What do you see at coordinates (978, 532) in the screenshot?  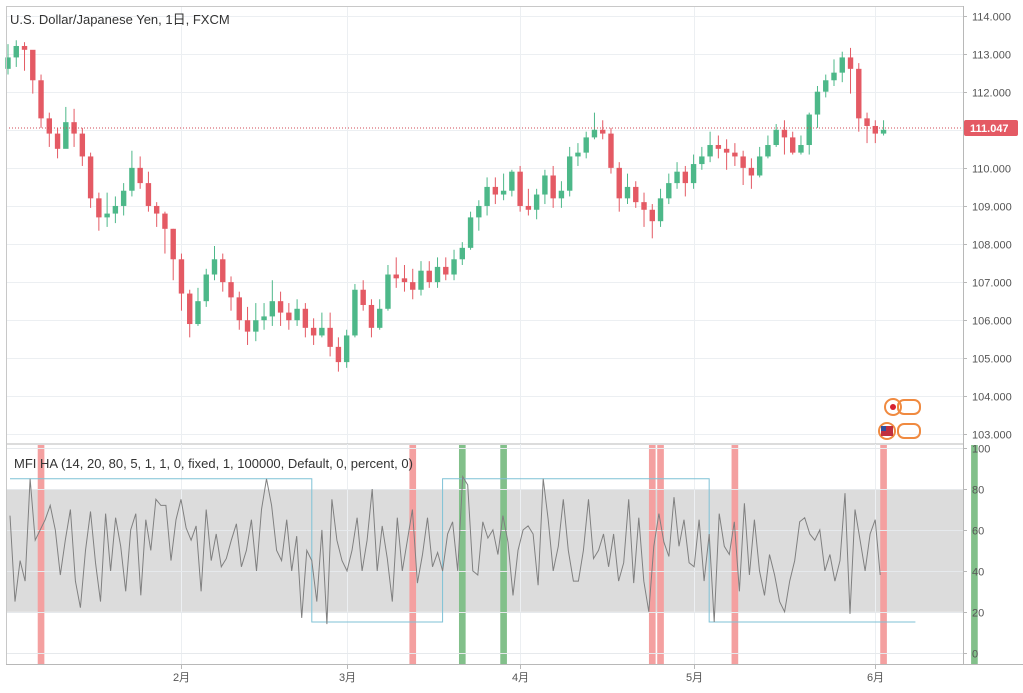 I see `mfi-tick-label: 60` at bounding box center [978, 532].